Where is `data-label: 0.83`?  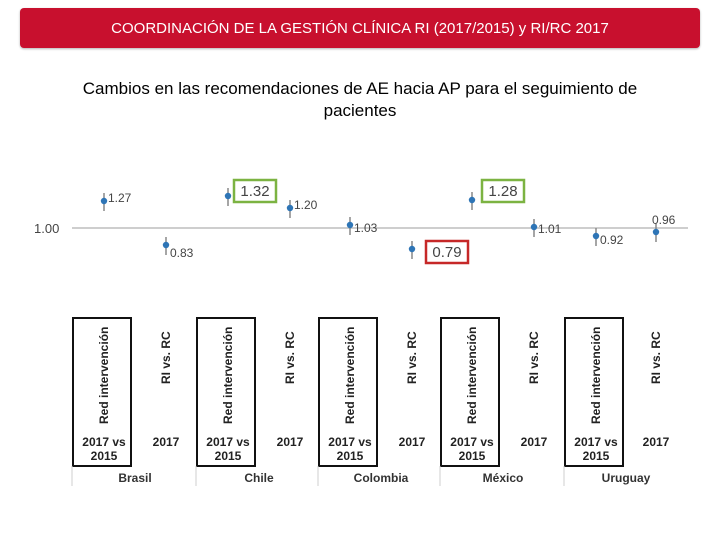 data-label: 0.83 is located at coordinates (182, 253).